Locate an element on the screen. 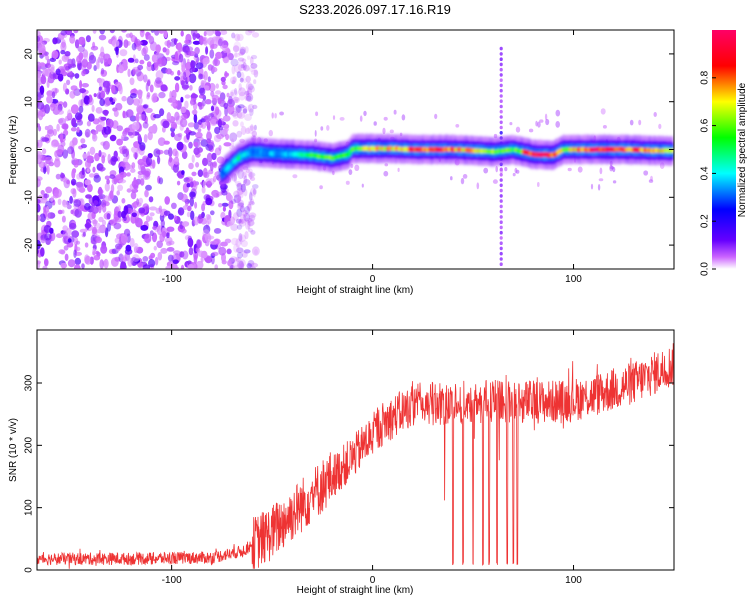  snr-y-label: SNR (10 * v/v) is located at coordinates (13, 450).